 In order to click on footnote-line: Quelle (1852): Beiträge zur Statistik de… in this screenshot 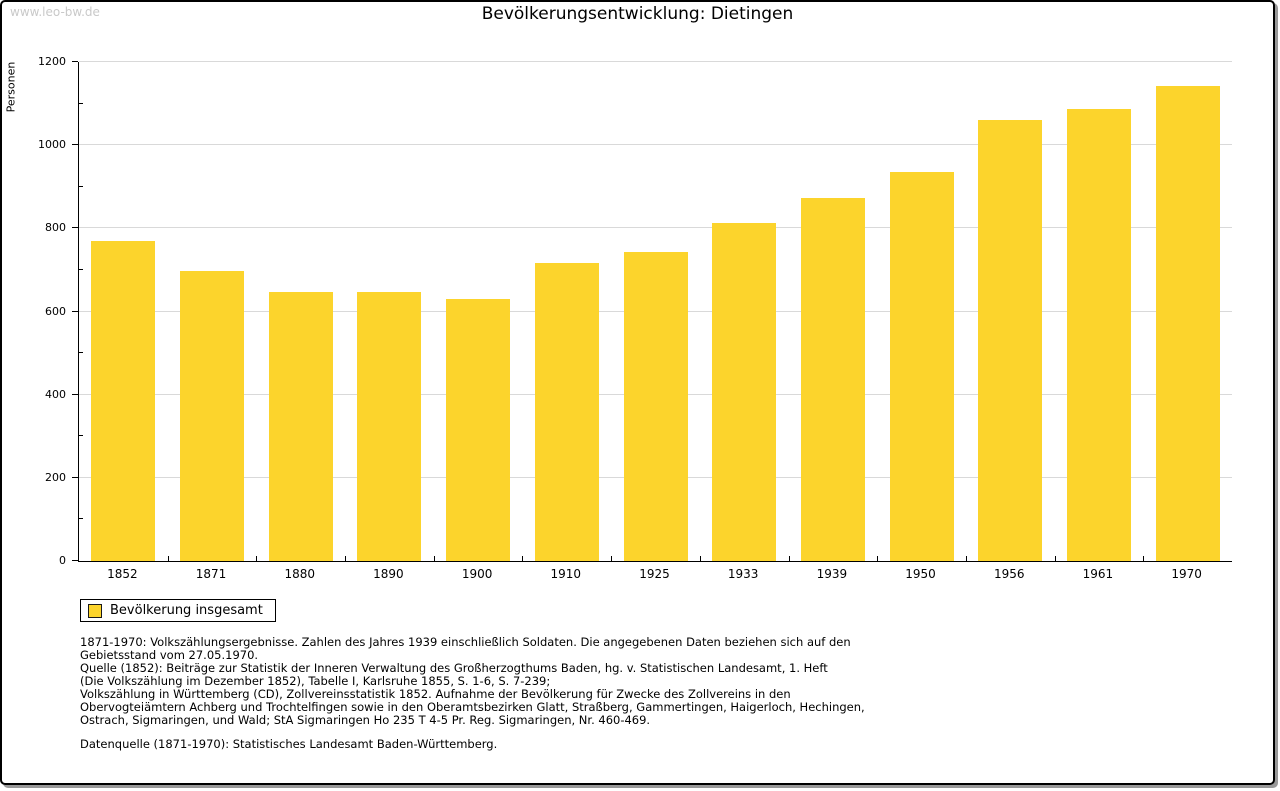, I will do `click(454, 668)`.